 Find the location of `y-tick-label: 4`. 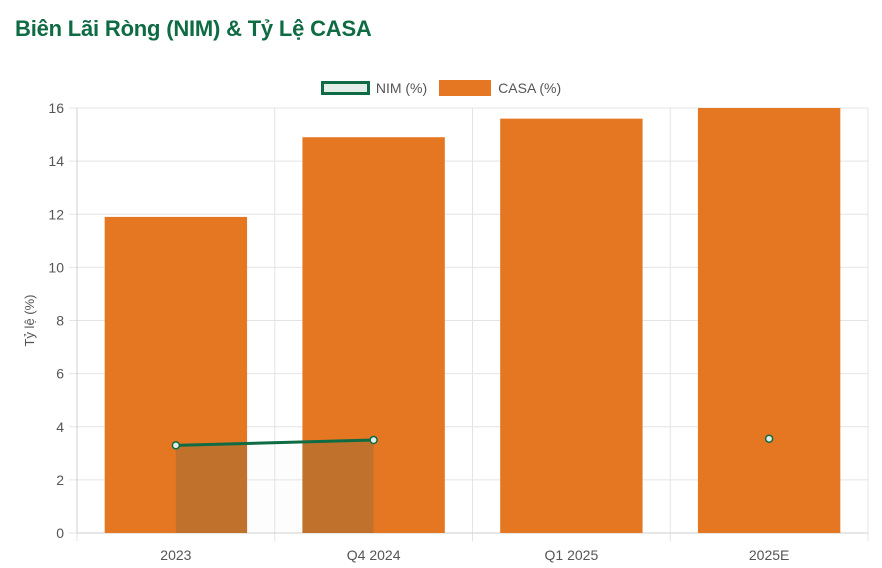

y-tick-label: 4 is located at coordinates (60, 427).